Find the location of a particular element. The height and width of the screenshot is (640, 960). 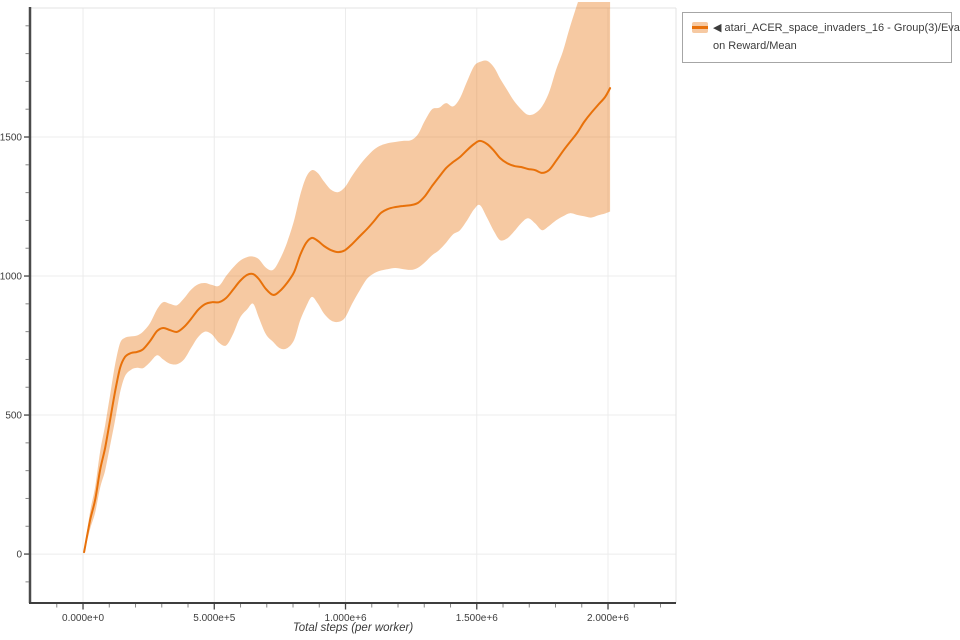

series-band-swatch-icon is located at coordinates (700, 27).